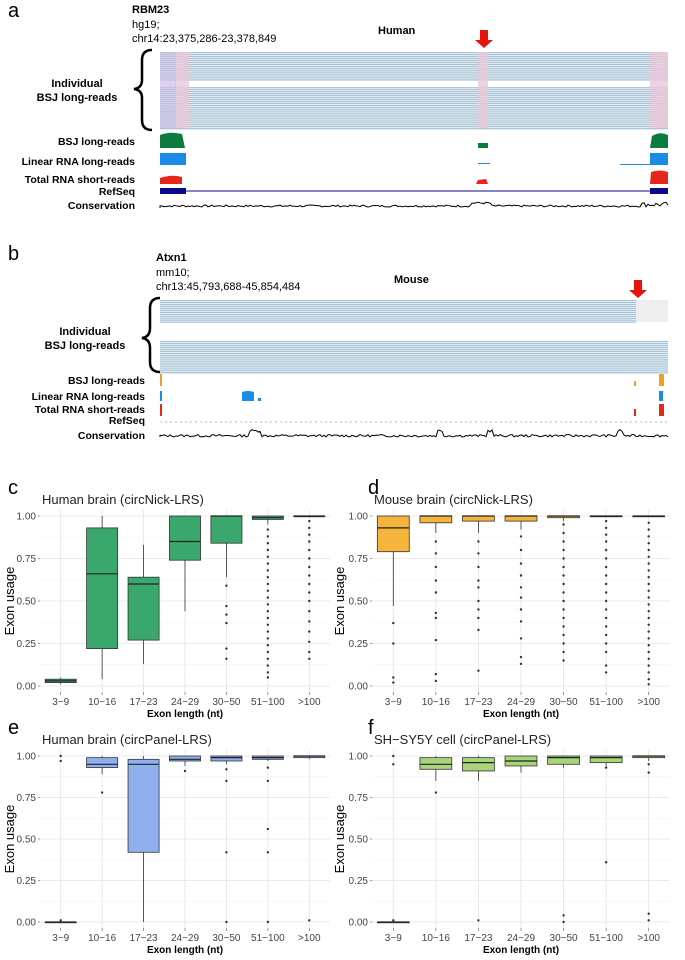 The height and width of the screenshot is (960, 685). Describe the element at coordinates (9, 601) in the screenshot. I see `y-axis-label: Exon usage` at that location.